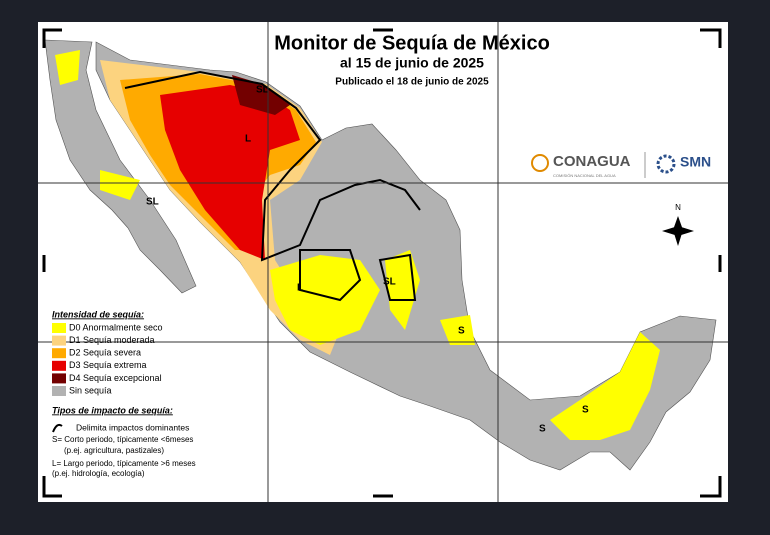 This screenshot has width=770, height=535. I want to click on impact-note: L= Largo periodo, típicamente >6 meses, so click(124, 463).